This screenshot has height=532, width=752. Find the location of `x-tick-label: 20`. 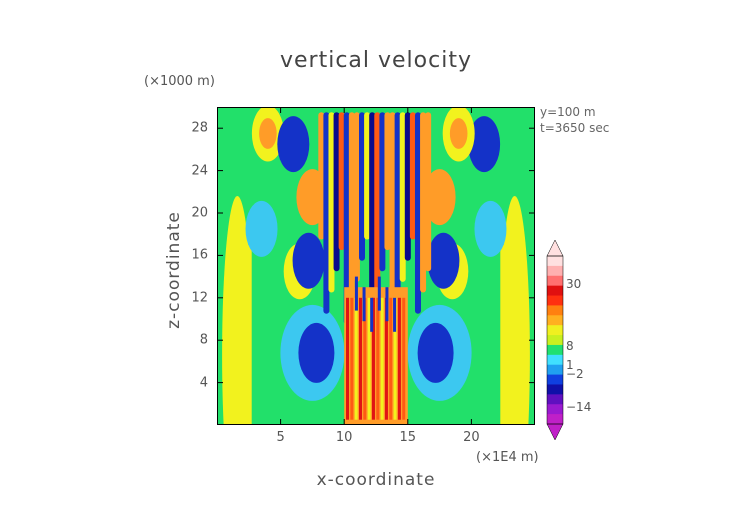

x-tick-label: 20 is located at coordinates (471, 437).